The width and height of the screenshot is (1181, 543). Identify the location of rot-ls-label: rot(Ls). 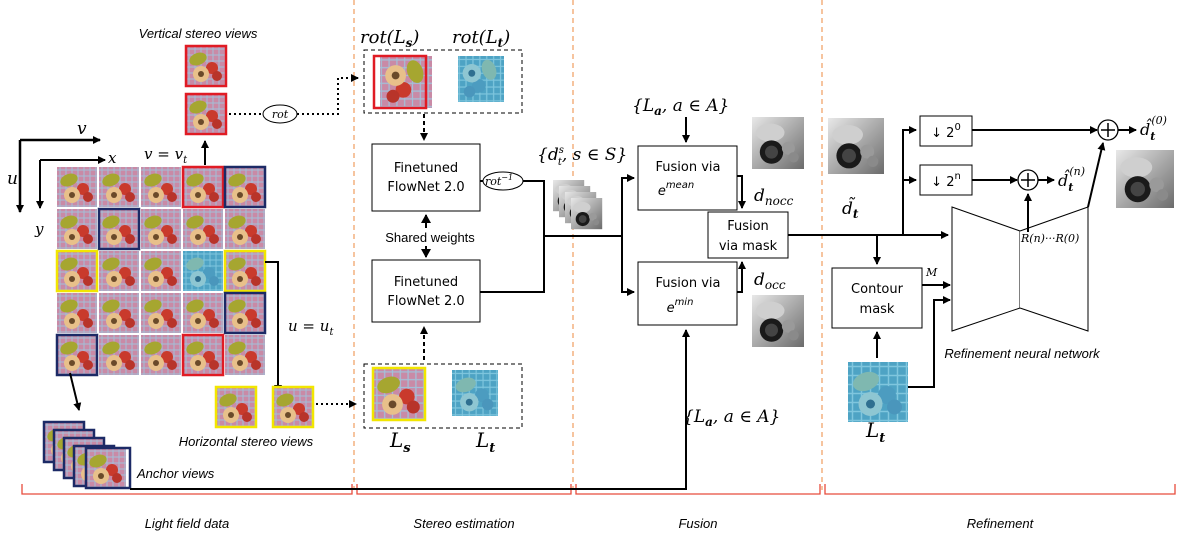
(389, 38).